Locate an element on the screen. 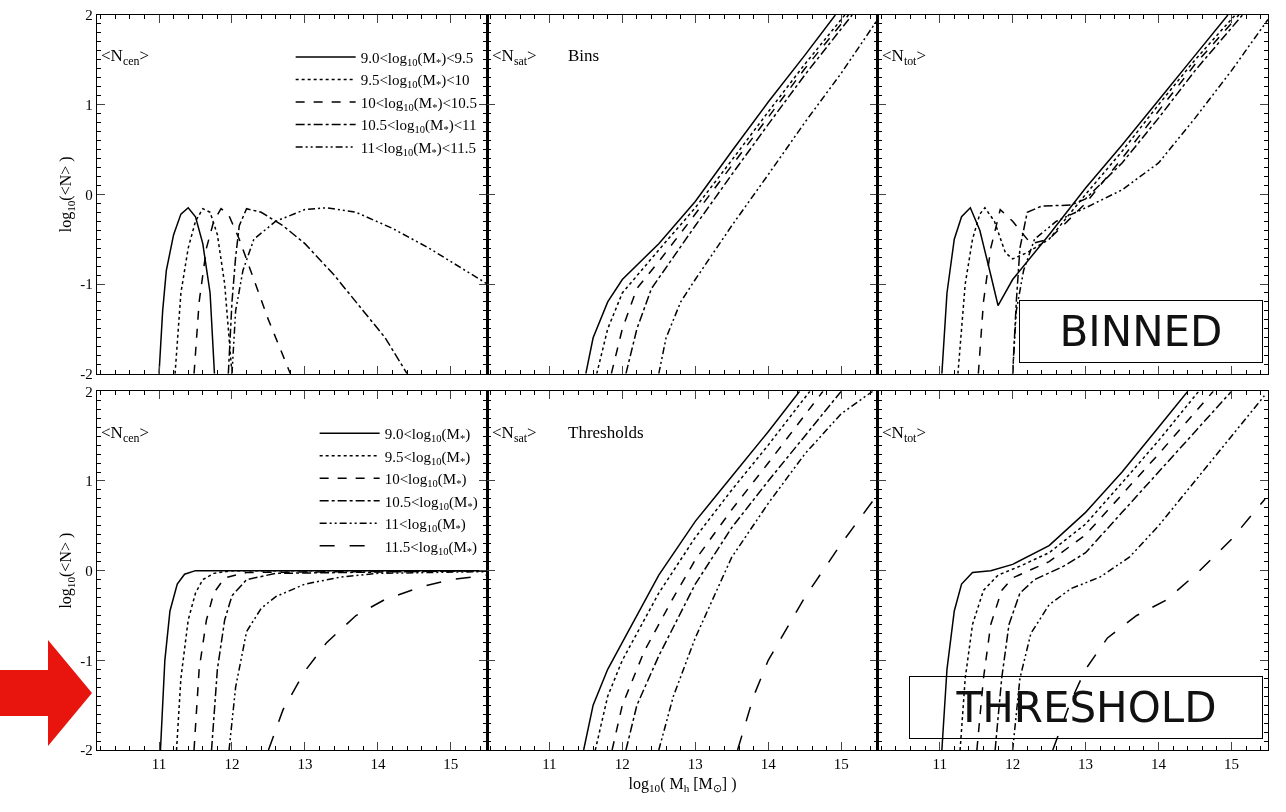  x-axis-title: log$_{10}$( M$_{h}$ [M$_{⊙}$] ) is located at coordinates (682, 784).